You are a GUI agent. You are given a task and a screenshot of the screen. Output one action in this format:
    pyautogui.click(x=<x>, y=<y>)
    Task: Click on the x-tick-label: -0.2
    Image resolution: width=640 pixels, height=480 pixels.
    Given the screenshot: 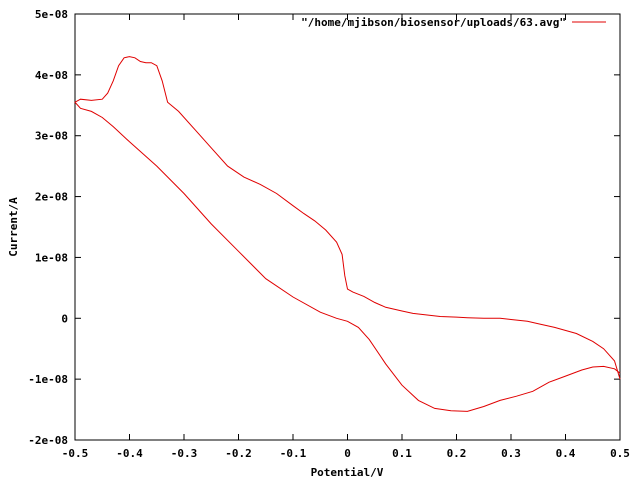 What is the action you would take?
    pyautogui.click(x=238, y=453)
    